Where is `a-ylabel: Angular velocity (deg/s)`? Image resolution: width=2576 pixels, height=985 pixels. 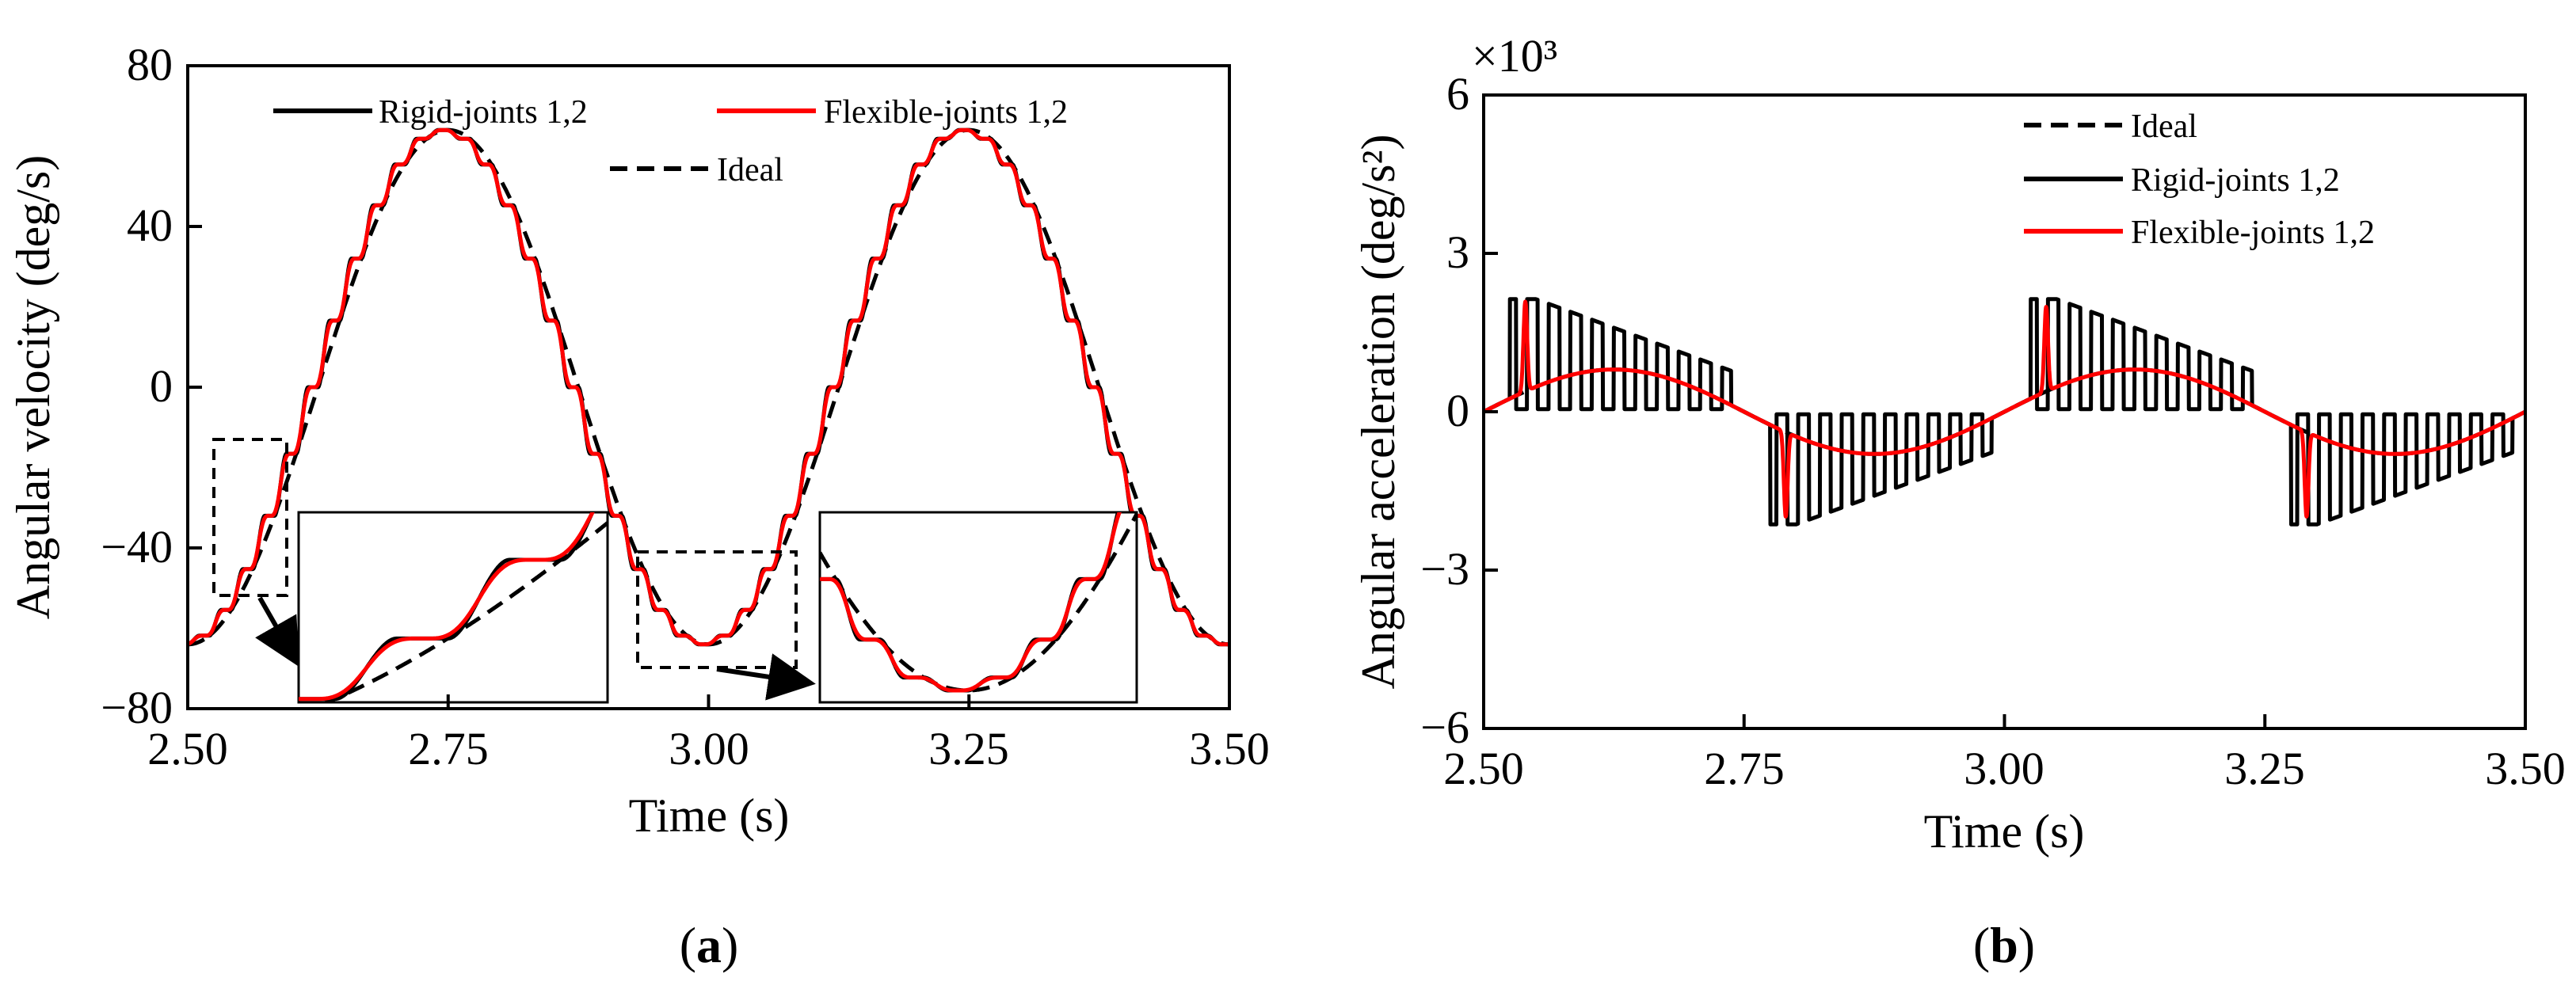
a-ylabel: Angular velocity (deg/s) is located at coordinates (33, 387).